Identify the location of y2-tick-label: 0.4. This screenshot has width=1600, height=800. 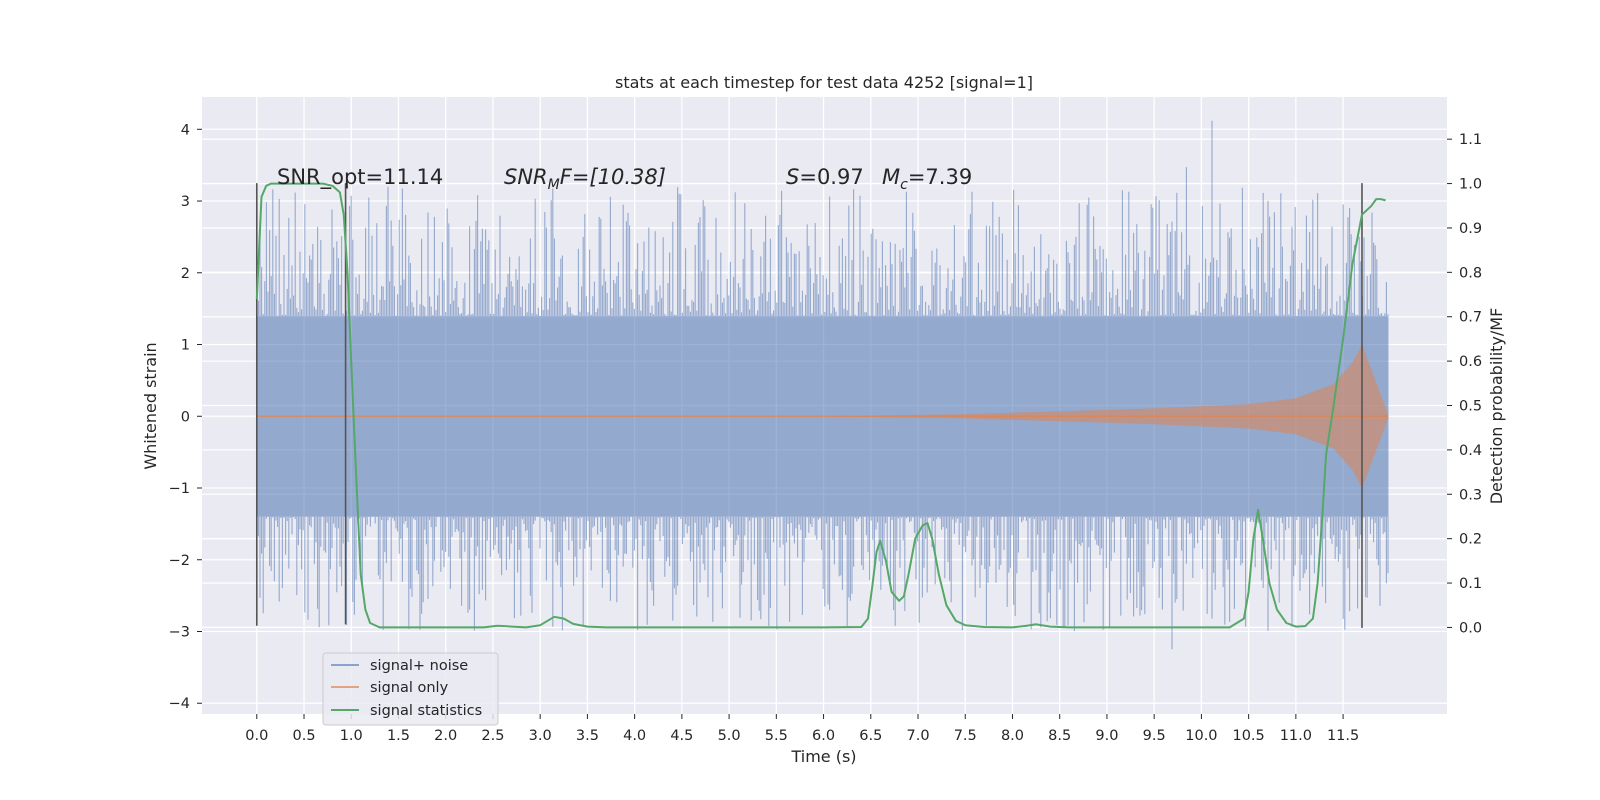
(1470, 451).